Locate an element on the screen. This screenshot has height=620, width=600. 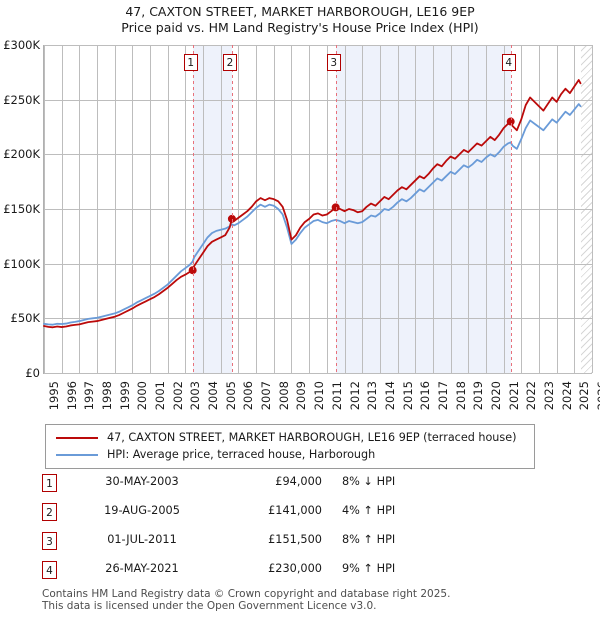
x-tick-label: 2012 is located at coordinates (354, 396).